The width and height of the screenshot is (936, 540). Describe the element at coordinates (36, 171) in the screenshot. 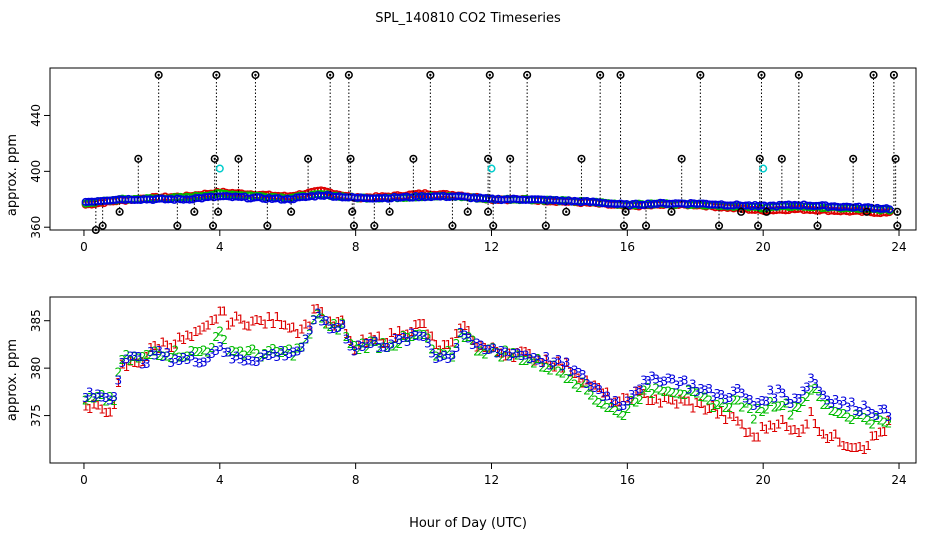

I see `y-tick-label: 400` at that location.